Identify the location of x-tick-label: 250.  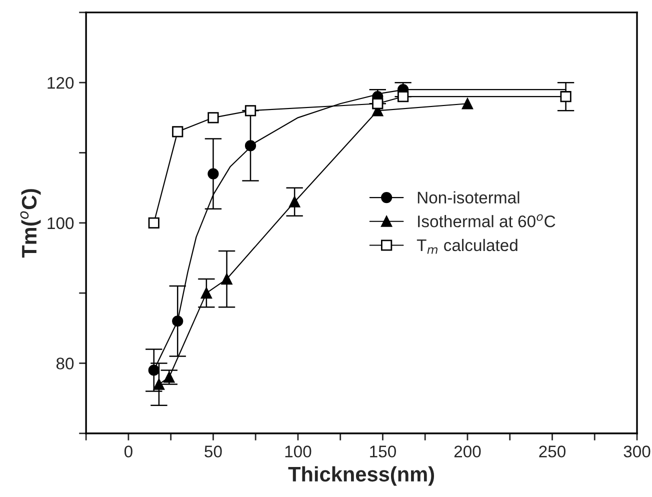
(552, 452).